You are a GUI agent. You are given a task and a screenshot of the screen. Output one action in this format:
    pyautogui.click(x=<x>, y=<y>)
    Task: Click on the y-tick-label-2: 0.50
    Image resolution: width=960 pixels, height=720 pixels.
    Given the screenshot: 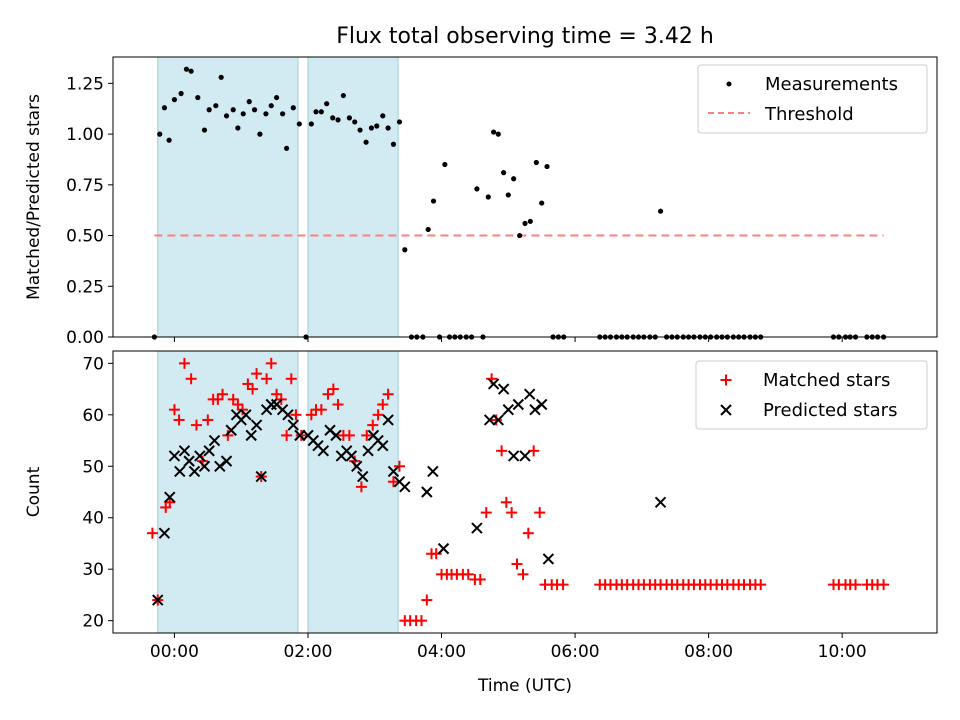 What is the action you would take?
    pyautogui.click(x=85, y=237)
    